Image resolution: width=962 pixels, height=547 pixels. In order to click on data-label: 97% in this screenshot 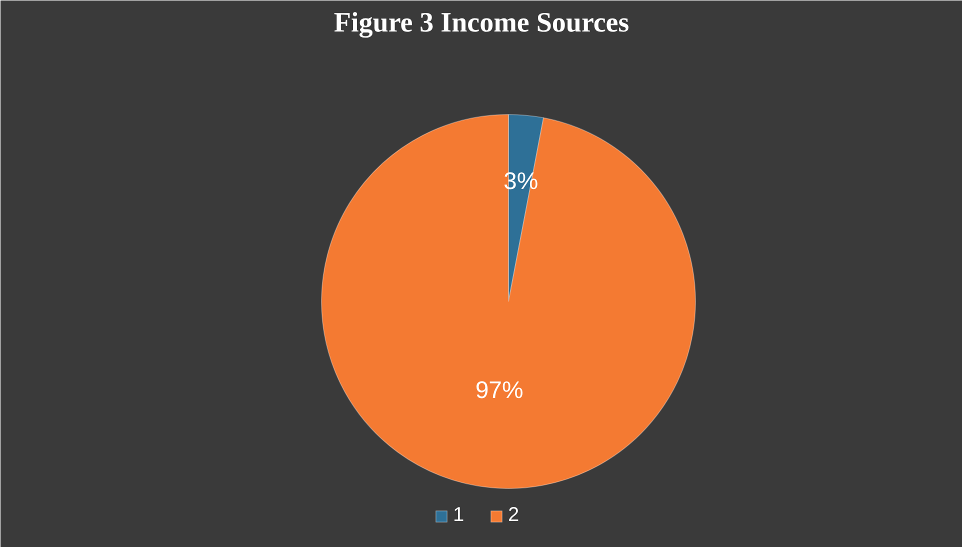, I will do `click(499, 390)`.